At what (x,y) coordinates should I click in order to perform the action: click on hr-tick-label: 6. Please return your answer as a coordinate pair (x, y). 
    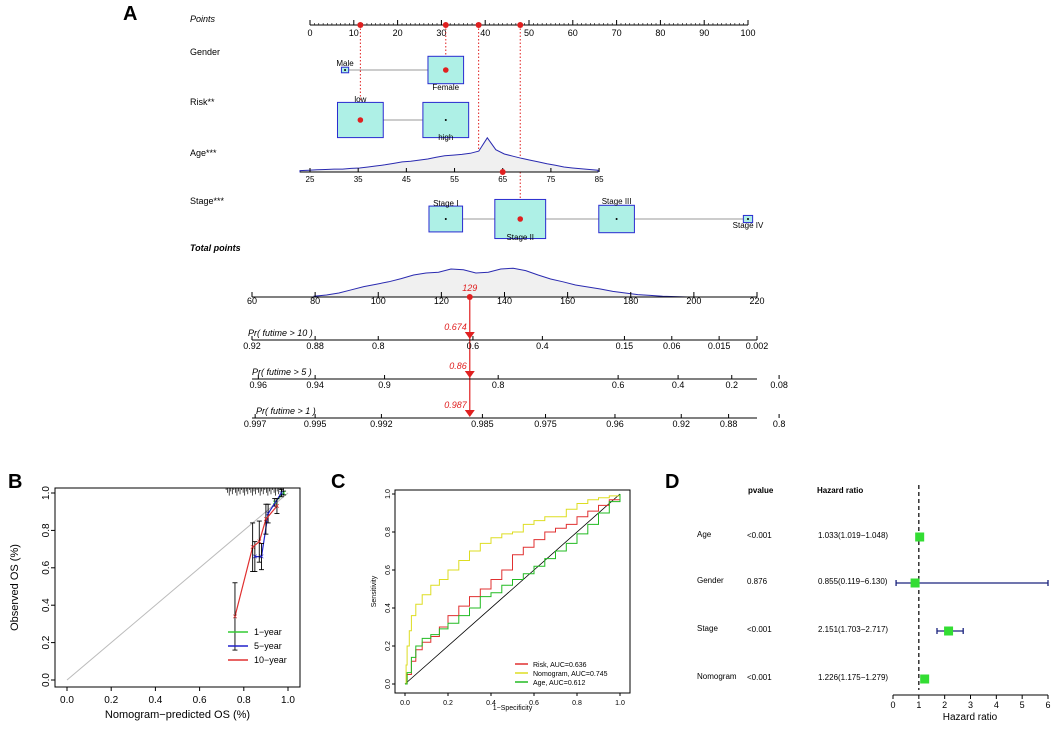
    Looking at the image, I should click on (1047, 705).